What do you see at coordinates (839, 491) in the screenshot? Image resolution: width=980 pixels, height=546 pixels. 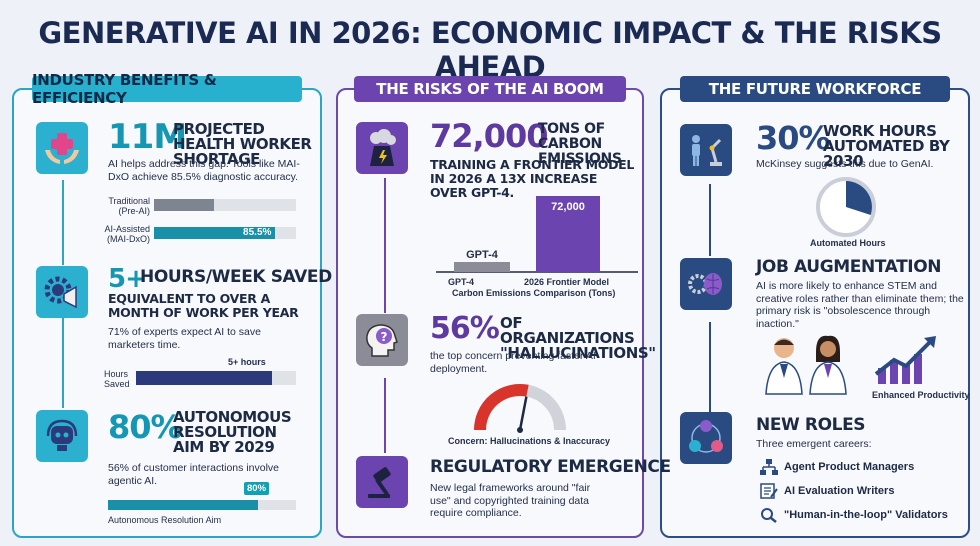 I see `role-label: AI Evaluation Writers` at bounding box center [839, 491].